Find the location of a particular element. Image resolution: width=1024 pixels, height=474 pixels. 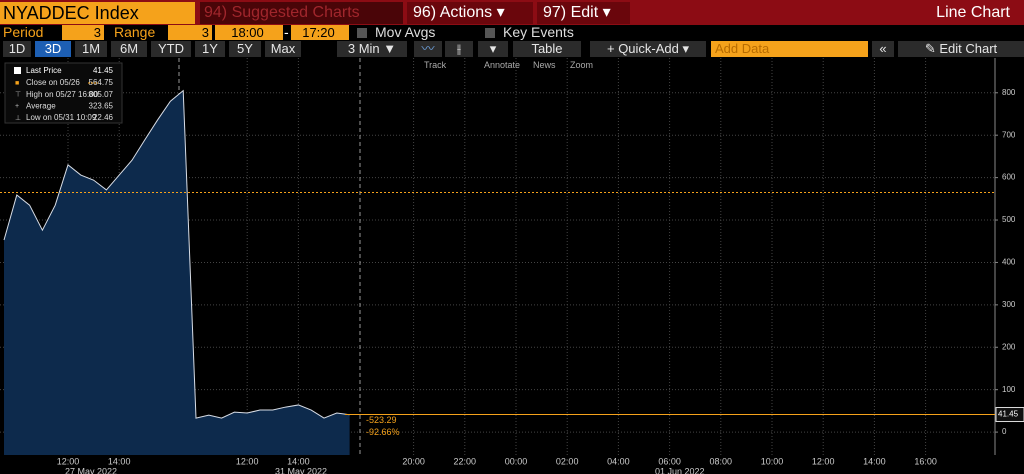

legend-box is located at coordinates (63, 93).